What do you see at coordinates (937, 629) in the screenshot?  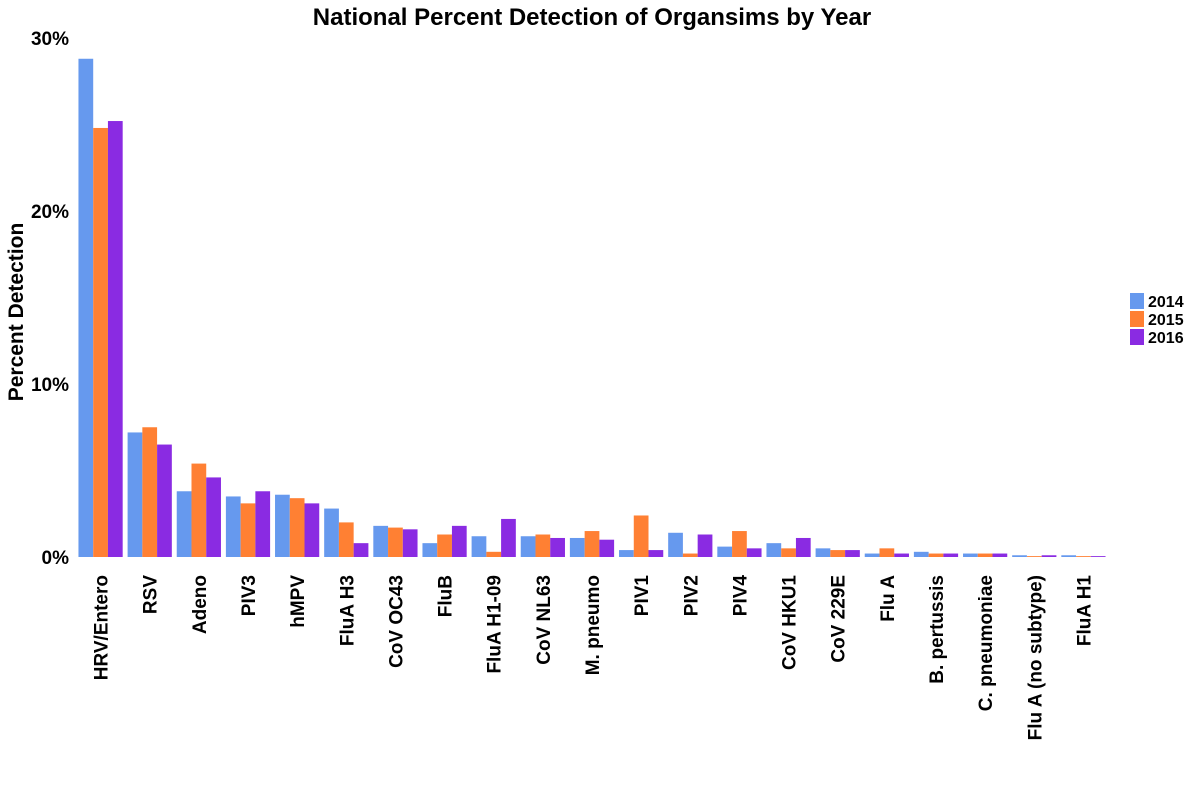 I see `x-tick-label: B. pertussis` at bounding box center [937, 629].